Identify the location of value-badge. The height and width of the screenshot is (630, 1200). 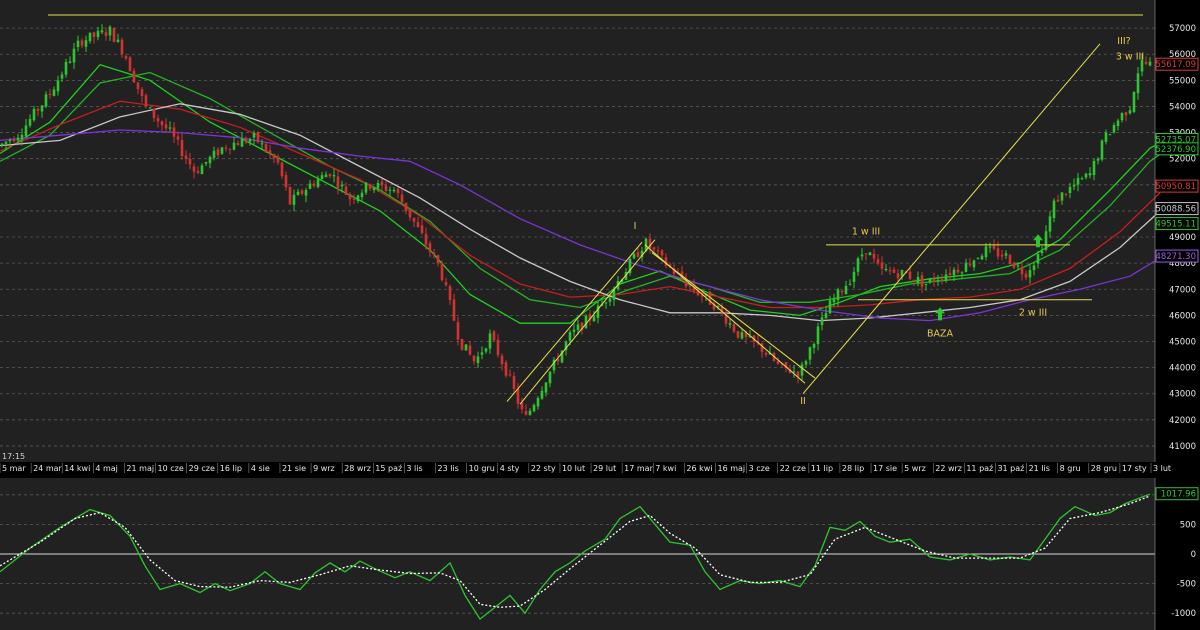
(1177, 64).